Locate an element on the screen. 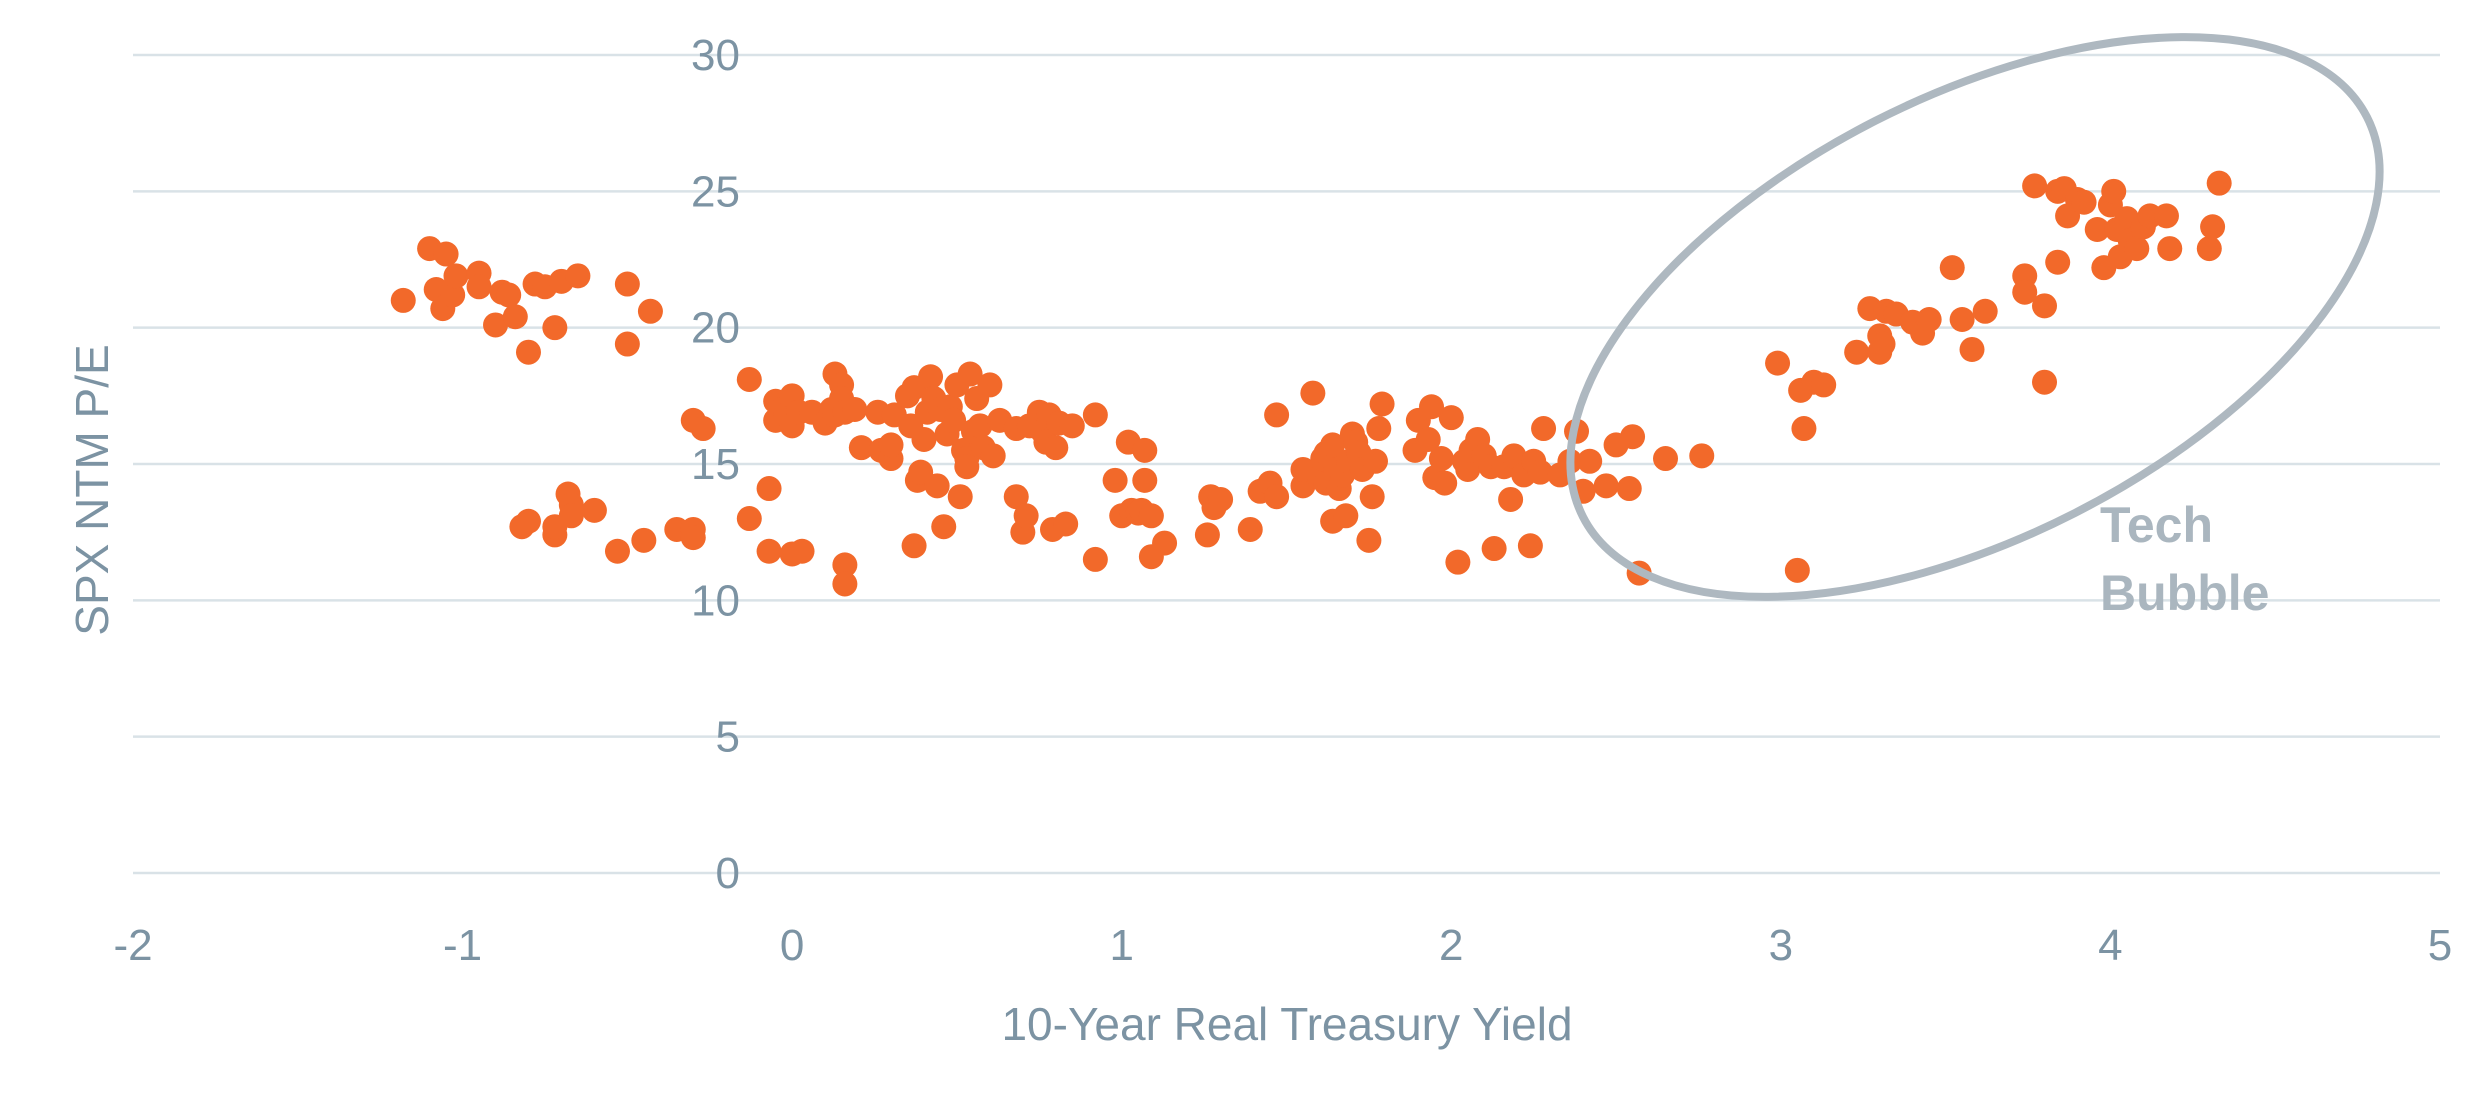 The width and height of the screenshot is (2492, 1111). x-tick-label: 0 is located at coordinates (792, 945).